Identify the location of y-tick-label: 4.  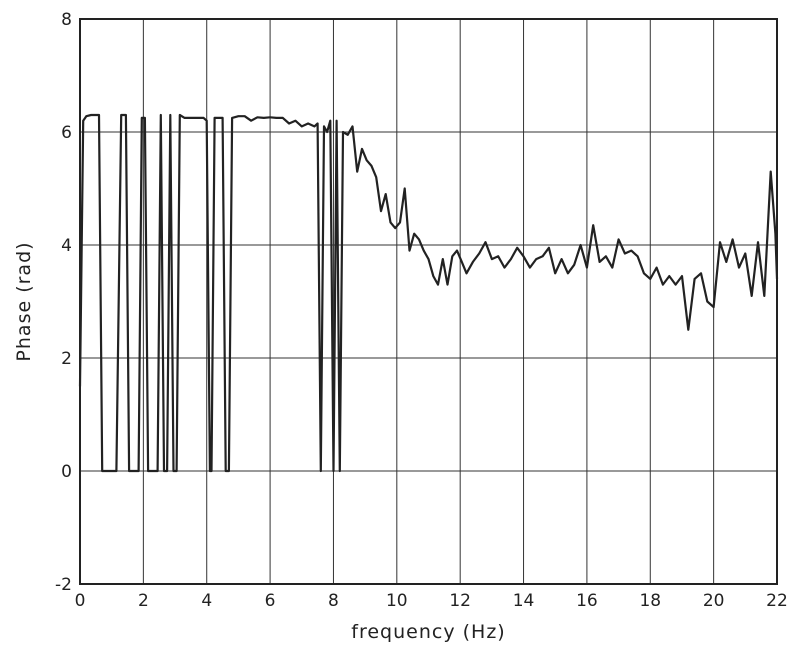
(66, 246).